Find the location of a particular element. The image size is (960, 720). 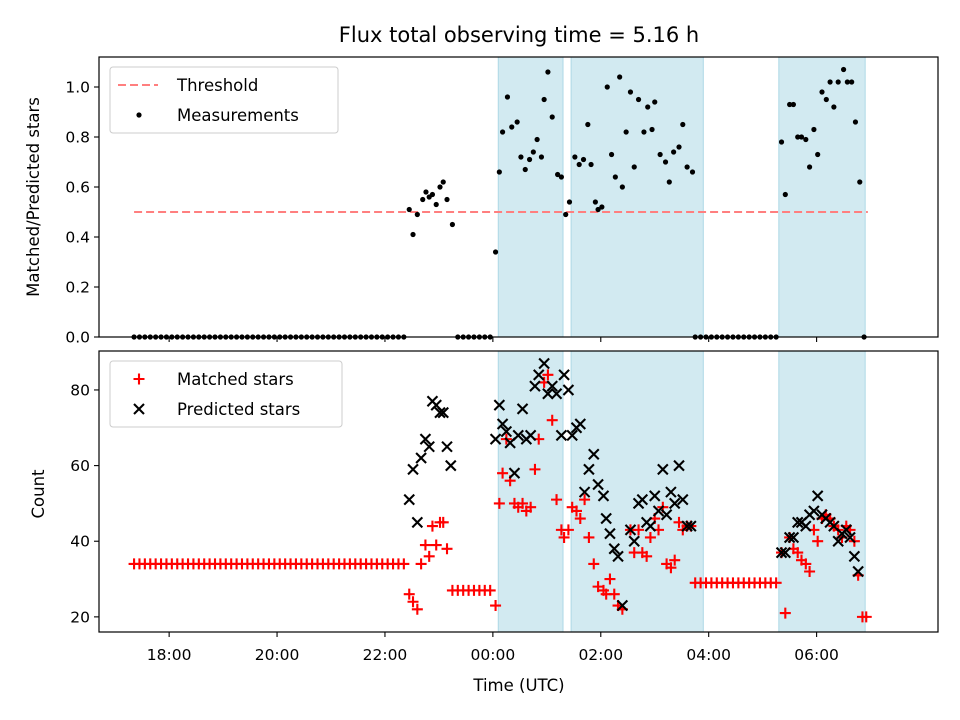

legend-label: Matched stars is located at coordinates (235, 379).